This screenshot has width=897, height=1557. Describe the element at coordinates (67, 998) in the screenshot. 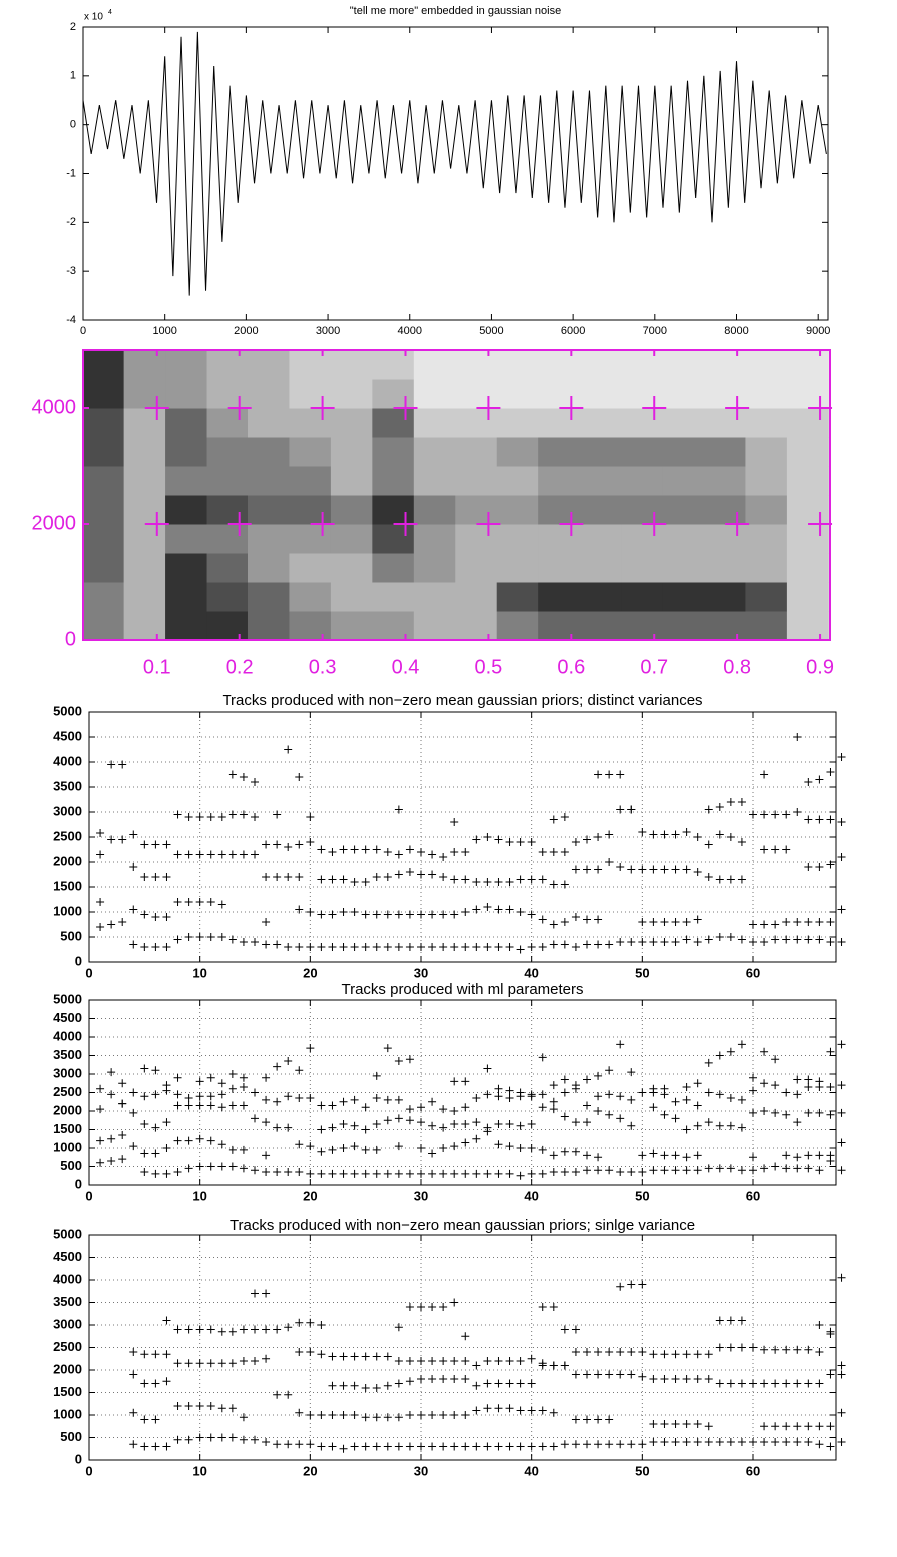

I see `y-tick-label: 5000` at that location.